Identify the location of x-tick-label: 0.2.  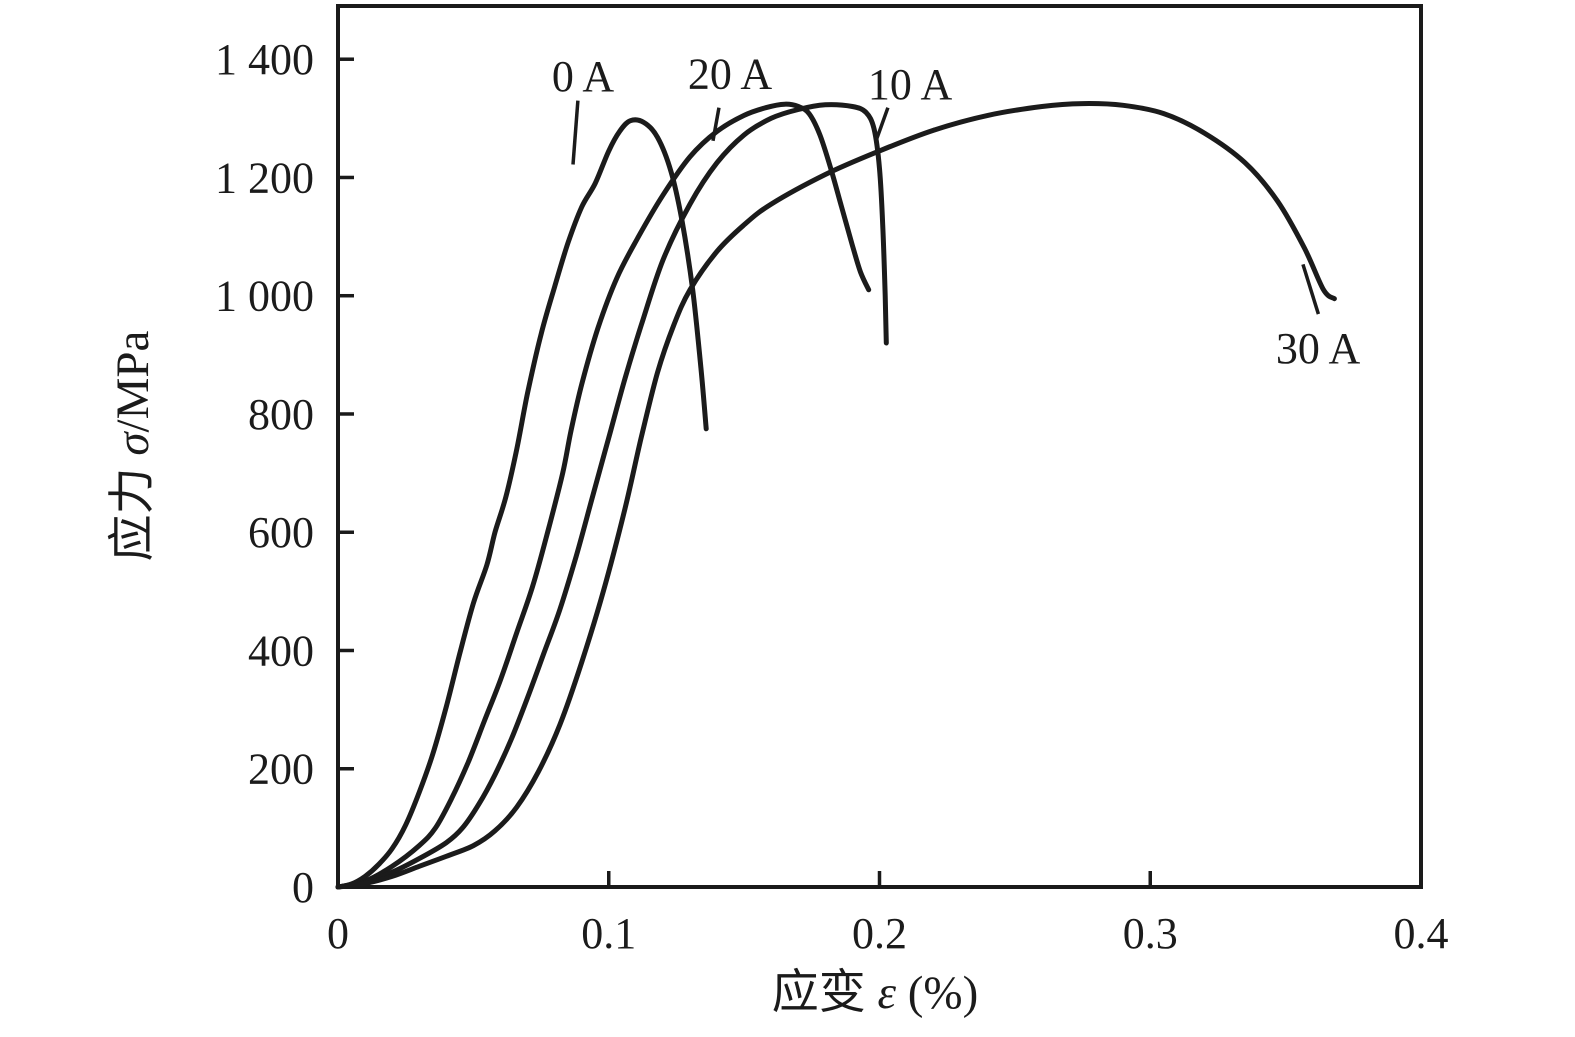
(879, 933).